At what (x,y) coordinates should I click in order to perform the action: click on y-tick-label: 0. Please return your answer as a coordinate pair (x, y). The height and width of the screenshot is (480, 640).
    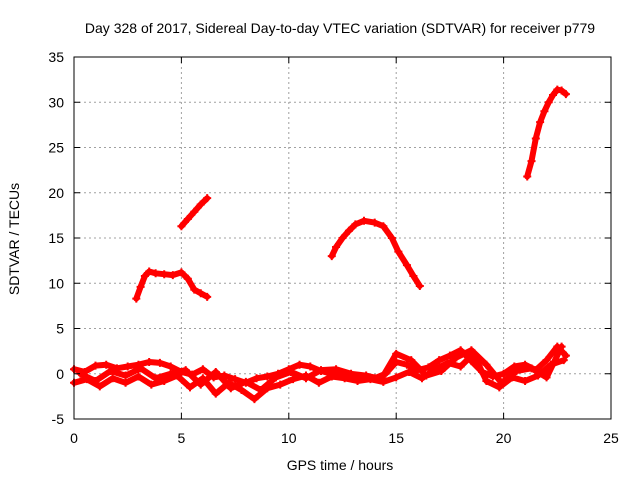
    Looking at the image, I should click on (60, 374).